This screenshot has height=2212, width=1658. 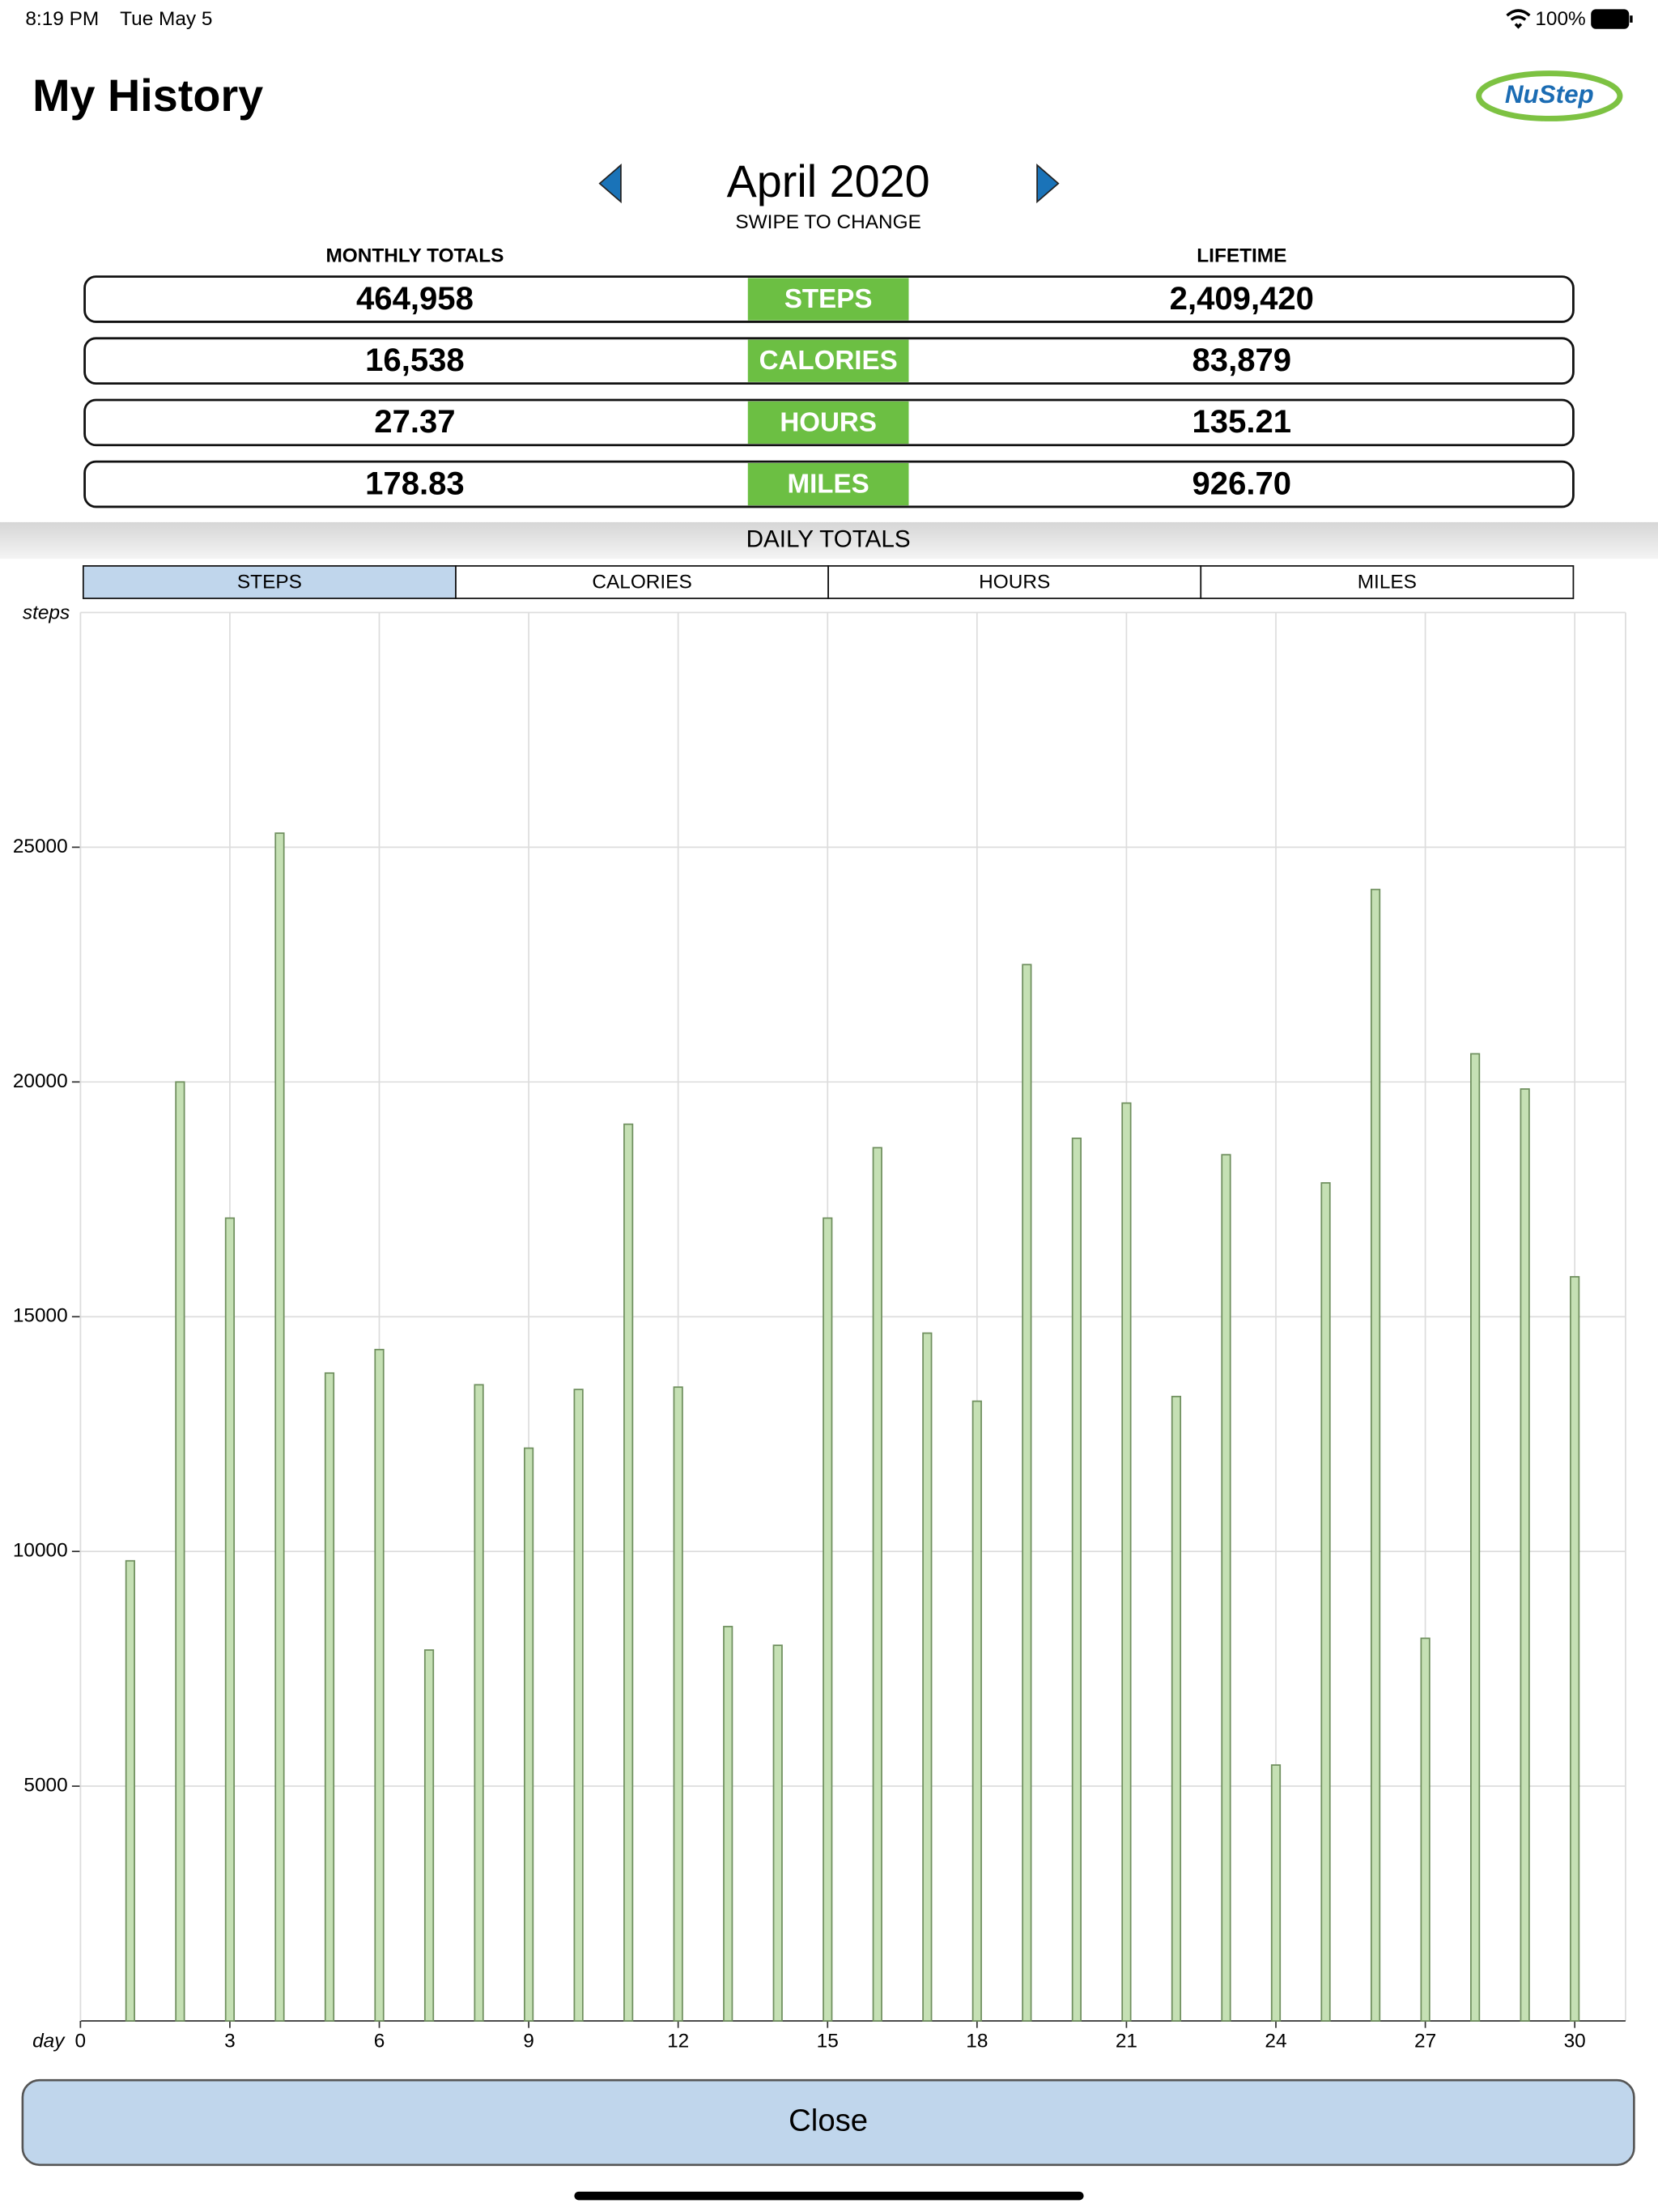 What do you see at coordinates (166, 19) in the screenshot?
I see `status-date: Tue May 5` at bounding box center [166, 19].